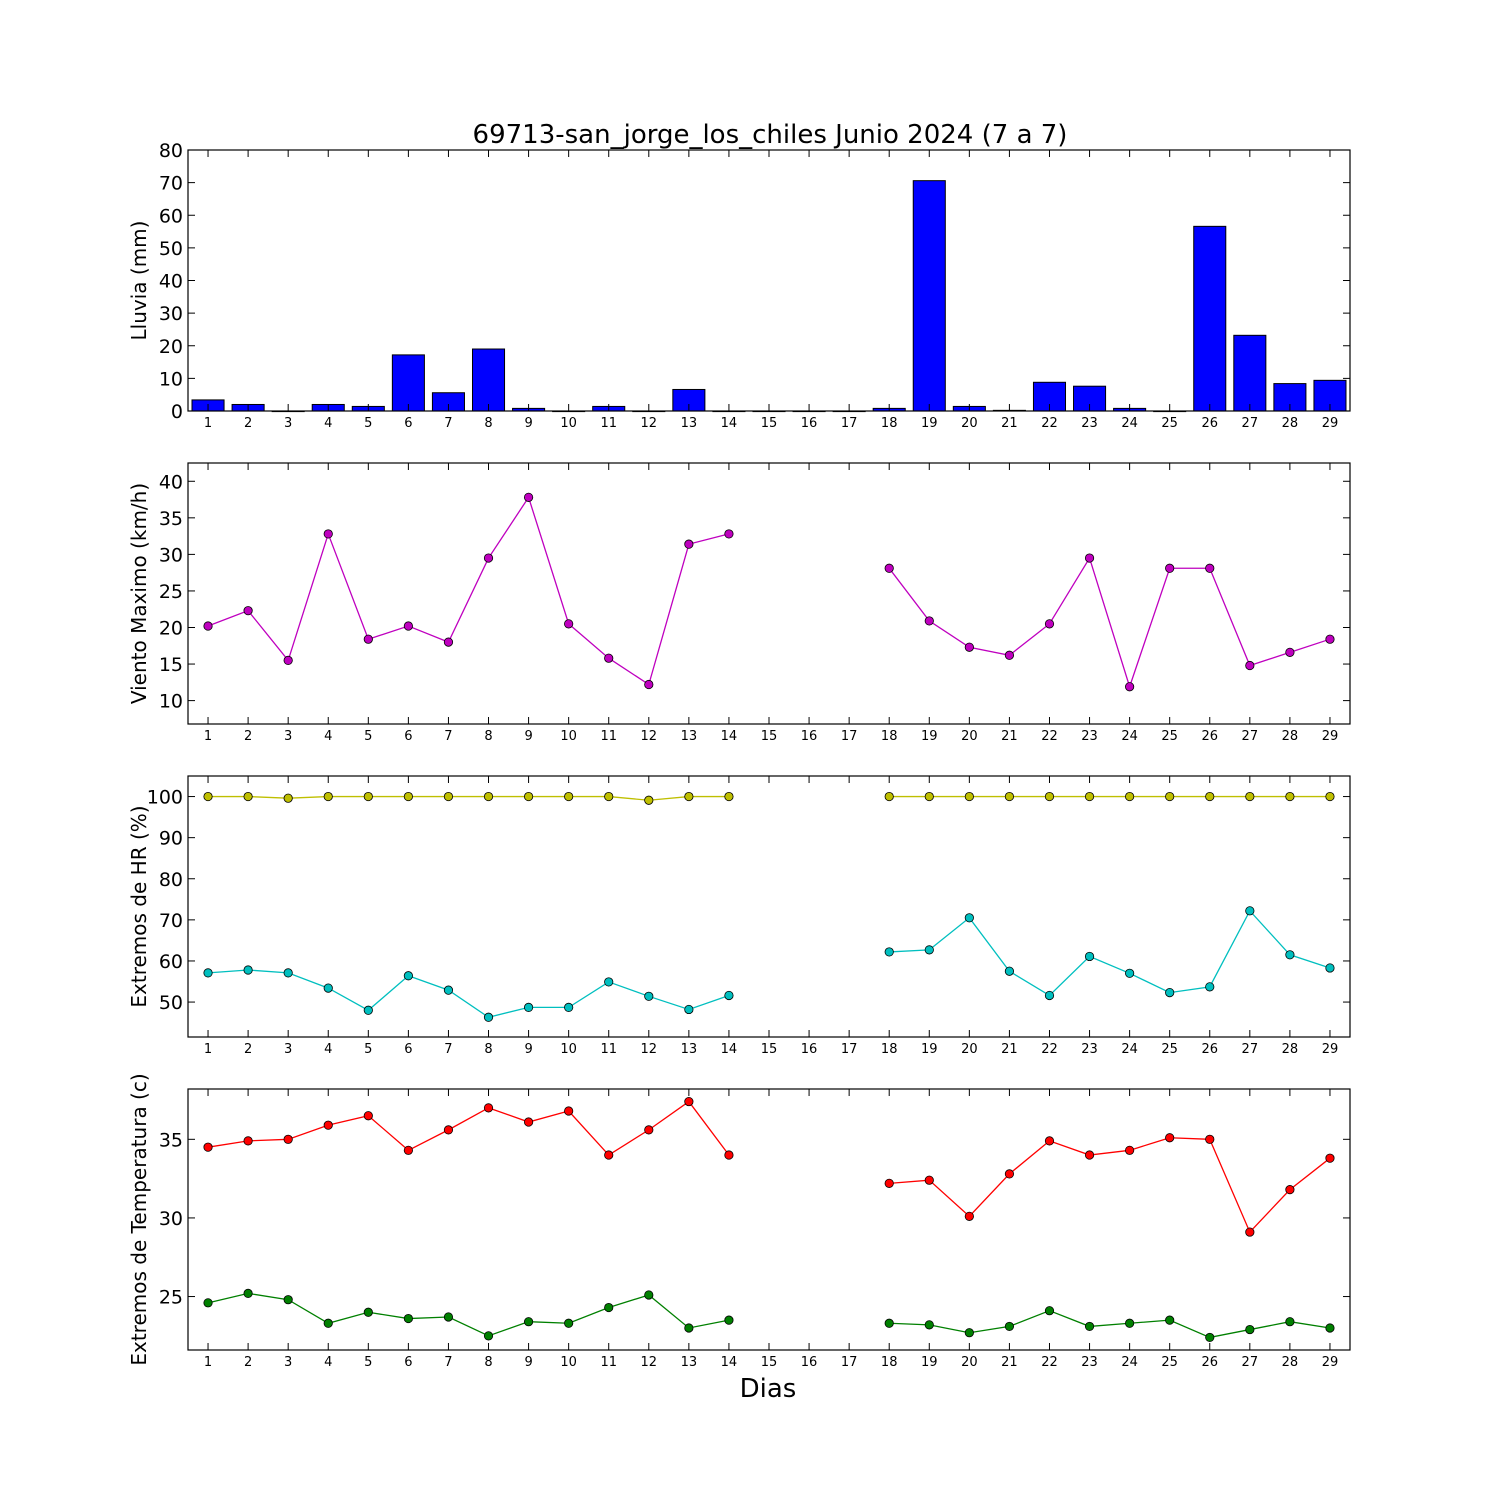 This screenshot has width=1500, height=1500. Describe the element at coordinates (889, 736) in the screenshot. I see `x-tick-label: 18` at that location.